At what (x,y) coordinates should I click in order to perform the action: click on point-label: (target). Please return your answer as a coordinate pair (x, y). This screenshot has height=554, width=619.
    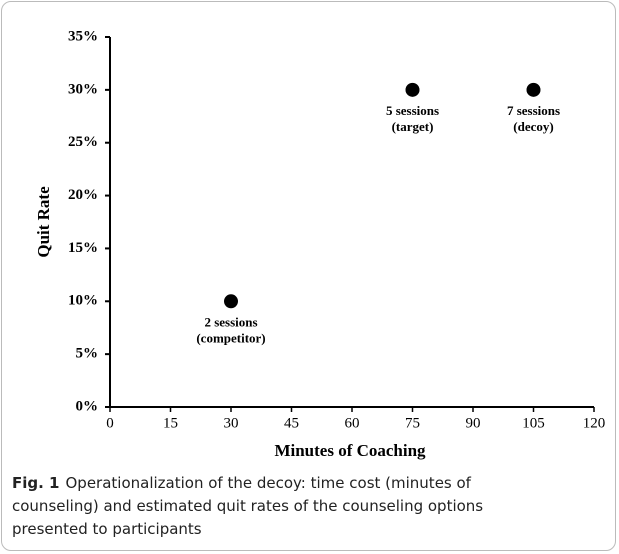
    Looking at the image, I should click on (413, 126).